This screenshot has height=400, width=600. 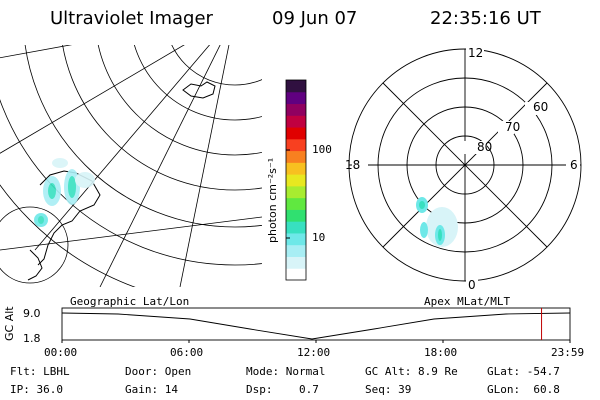 What do you see at coordinates (315, 18) in the screenshot?
I see `date-label: 09 Jun 07` at bounding box center [315, 18].